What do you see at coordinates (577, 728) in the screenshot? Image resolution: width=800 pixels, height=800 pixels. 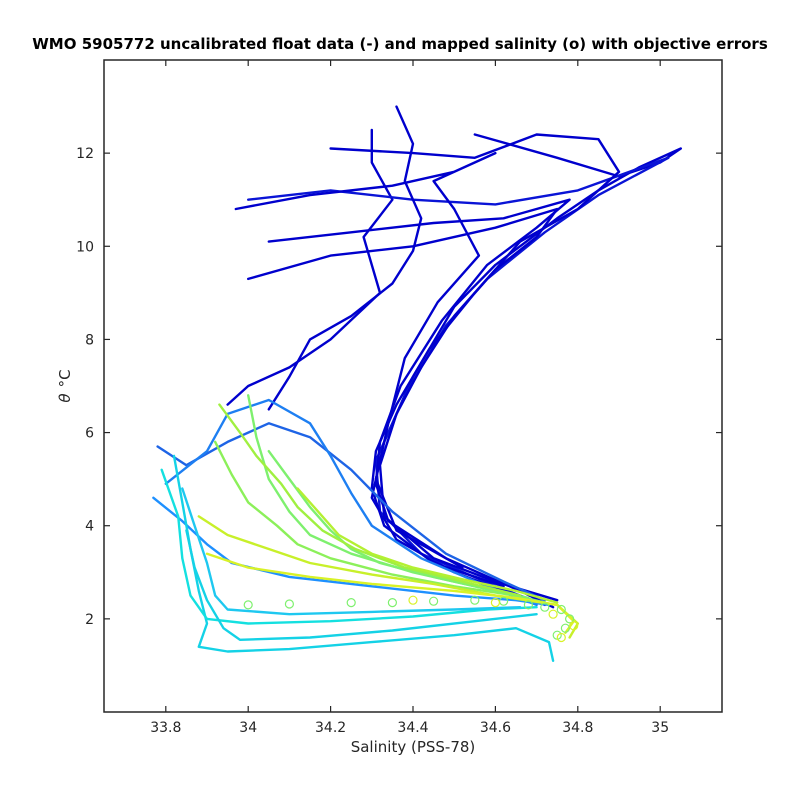 I see `x-tick-label: 34.8` at bounding box center [577, 728].